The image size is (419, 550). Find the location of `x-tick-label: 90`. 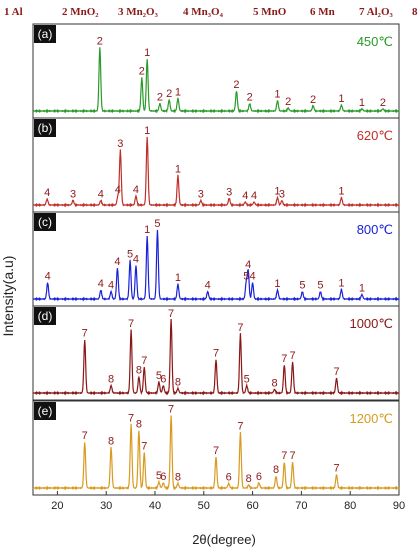

x-tick-label: 90 is located at coordinates (399, 506).